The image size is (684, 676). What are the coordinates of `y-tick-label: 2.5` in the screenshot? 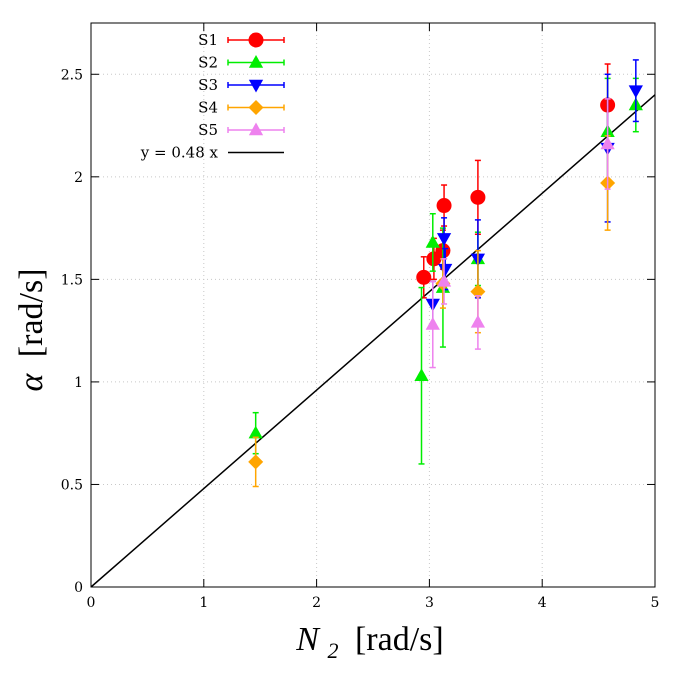 It's located at (72, 75).